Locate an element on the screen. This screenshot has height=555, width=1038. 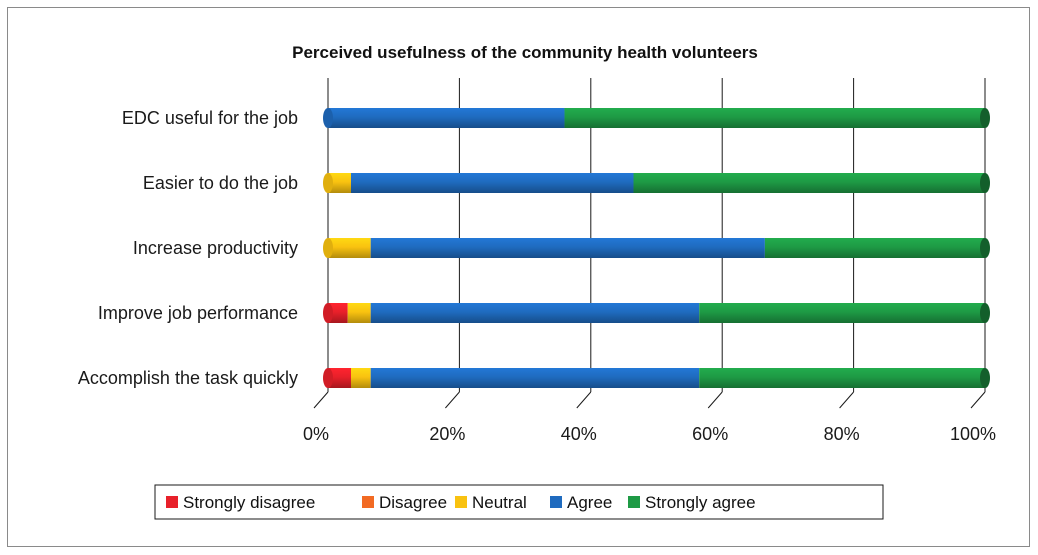
legend-item: Strongly agree is located at coordinates (692, 502).